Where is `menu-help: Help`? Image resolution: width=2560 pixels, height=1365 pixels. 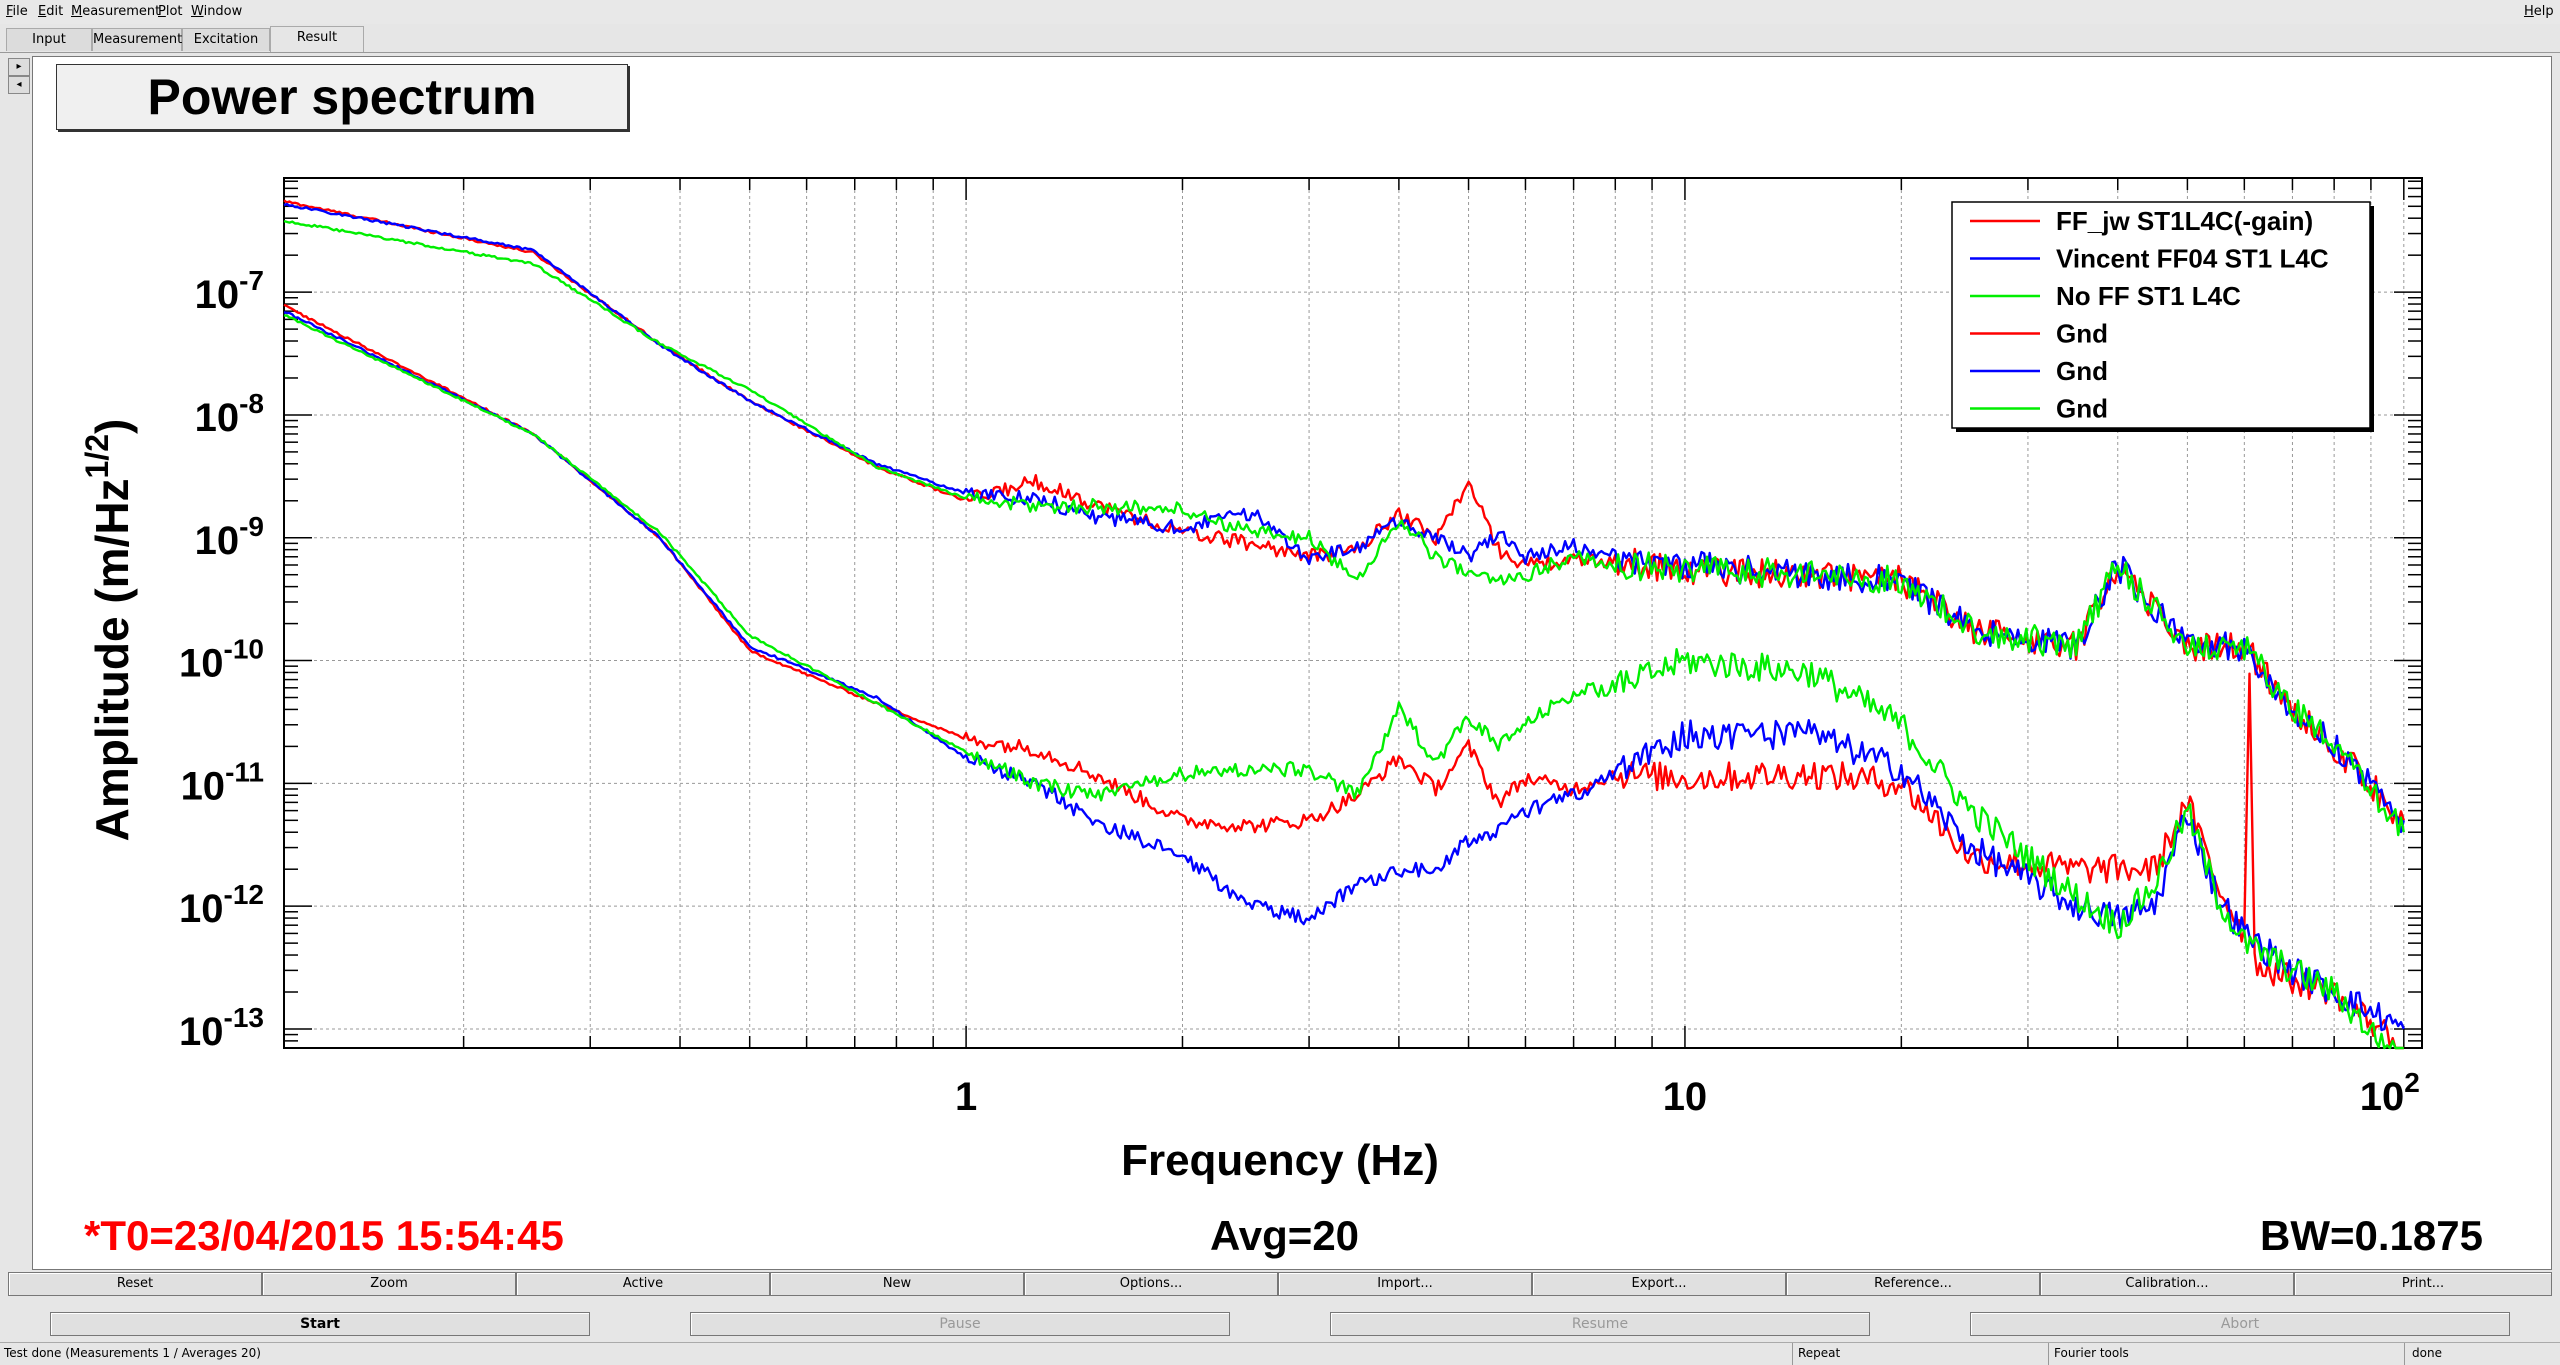
menu-help: Help is located at coordinates (2539, 11).